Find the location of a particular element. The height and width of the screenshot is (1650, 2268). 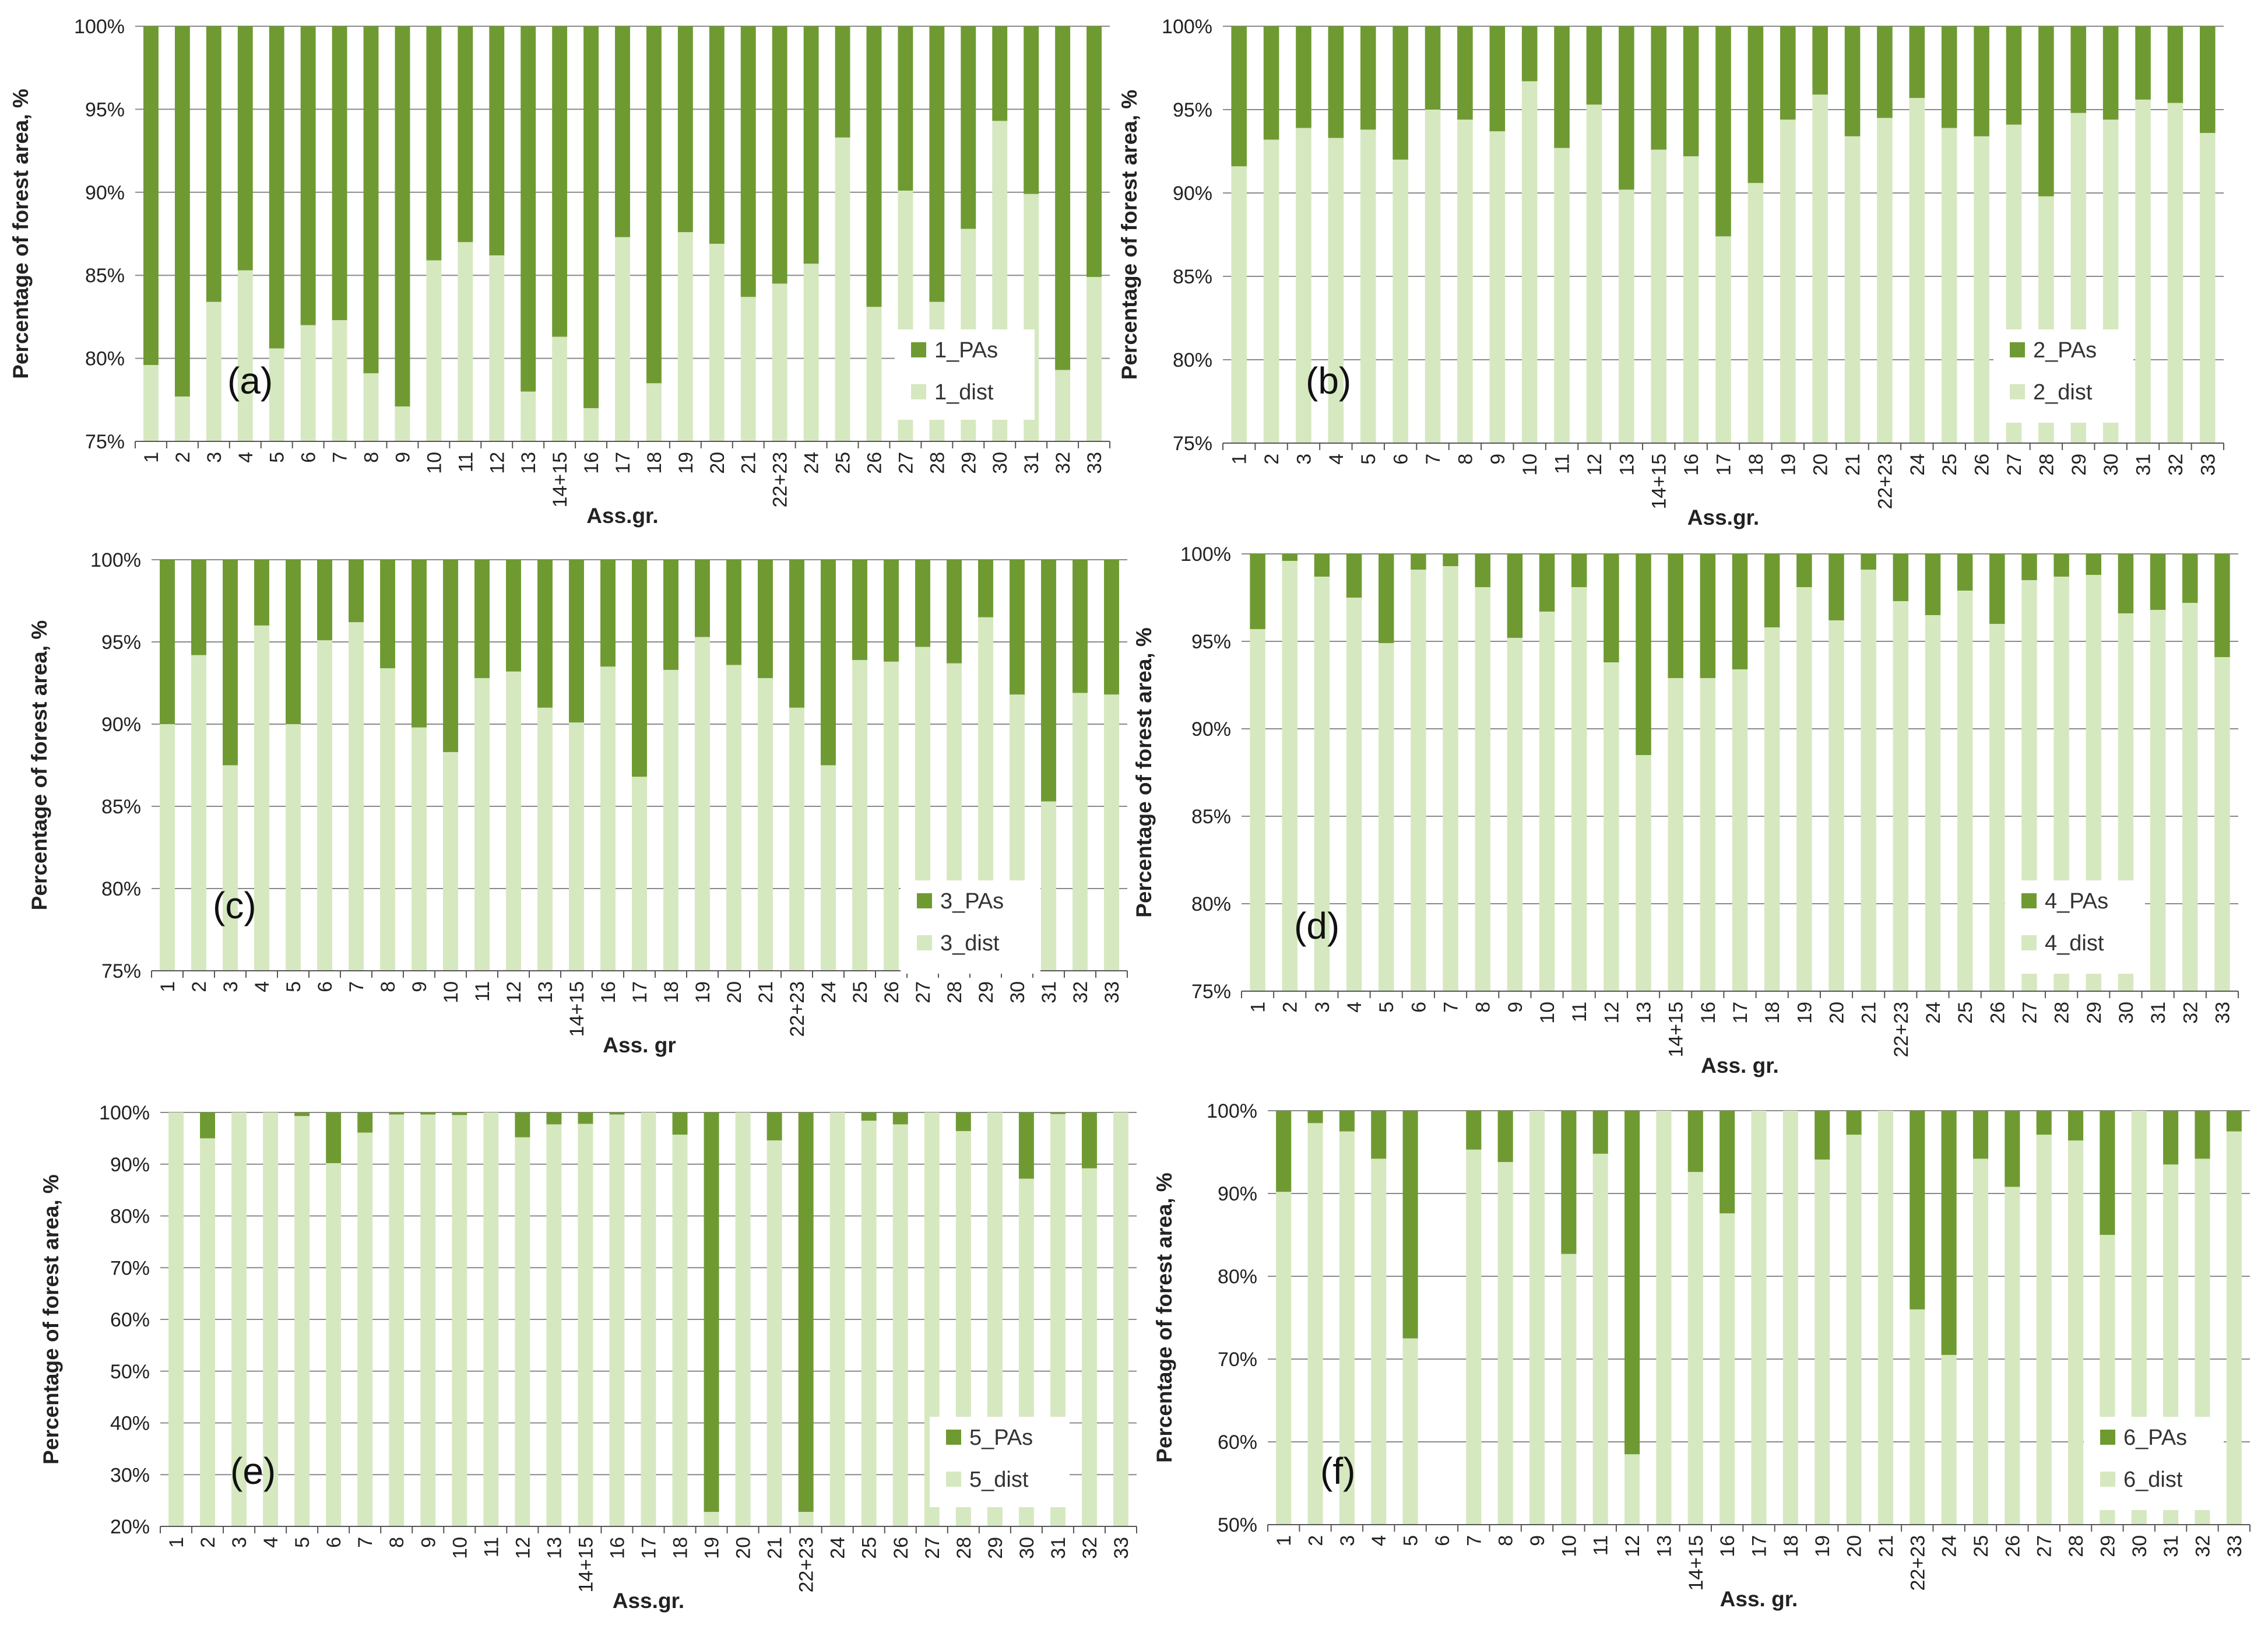

y-axis-ticks: 20% 30% 40% 50% 60% 70% 80% 90% 100% is located at coordinates (124, 1320).